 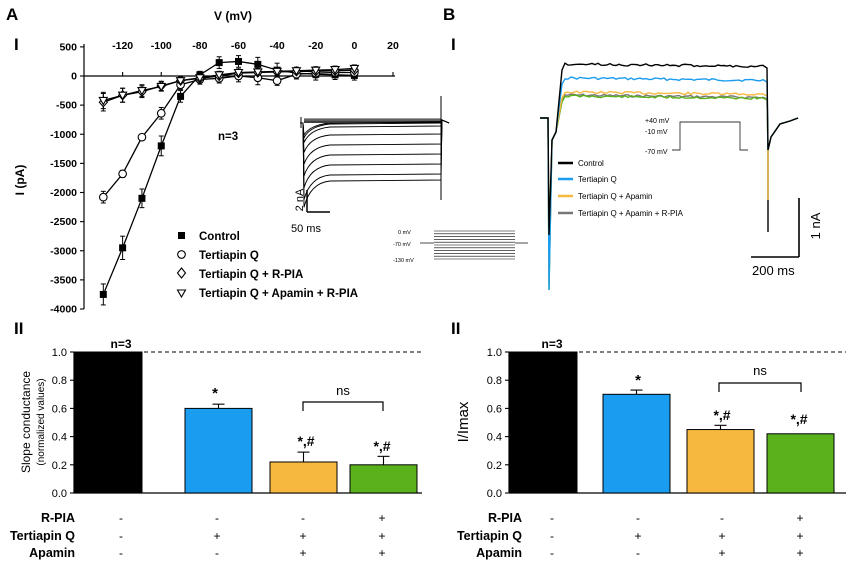 What do you see at coordinates (181, 273) in the screenshot?
I see `legend-marker-tq-rpia` at bounding box center [181, 273].